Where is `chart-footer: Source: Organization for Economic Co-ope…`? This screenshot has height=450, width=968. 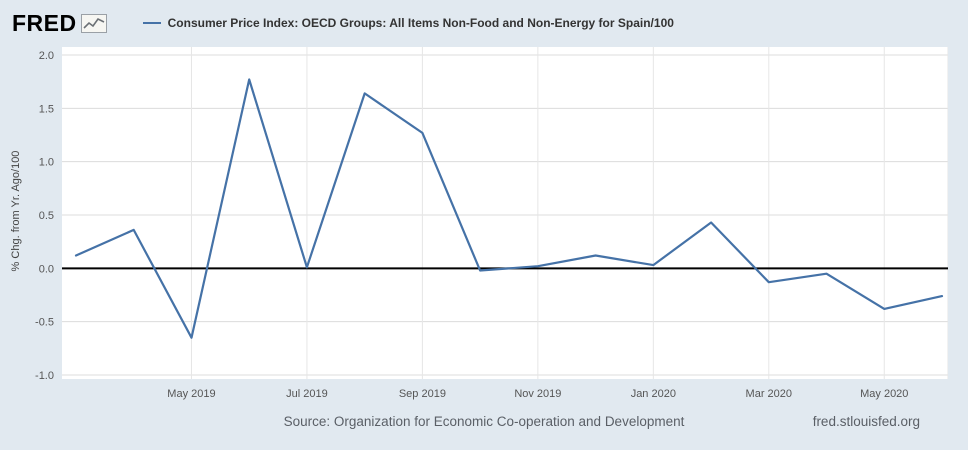
chart-footer: Source: Organization for Economic Co-ope… is located at coordinates (484, 426).